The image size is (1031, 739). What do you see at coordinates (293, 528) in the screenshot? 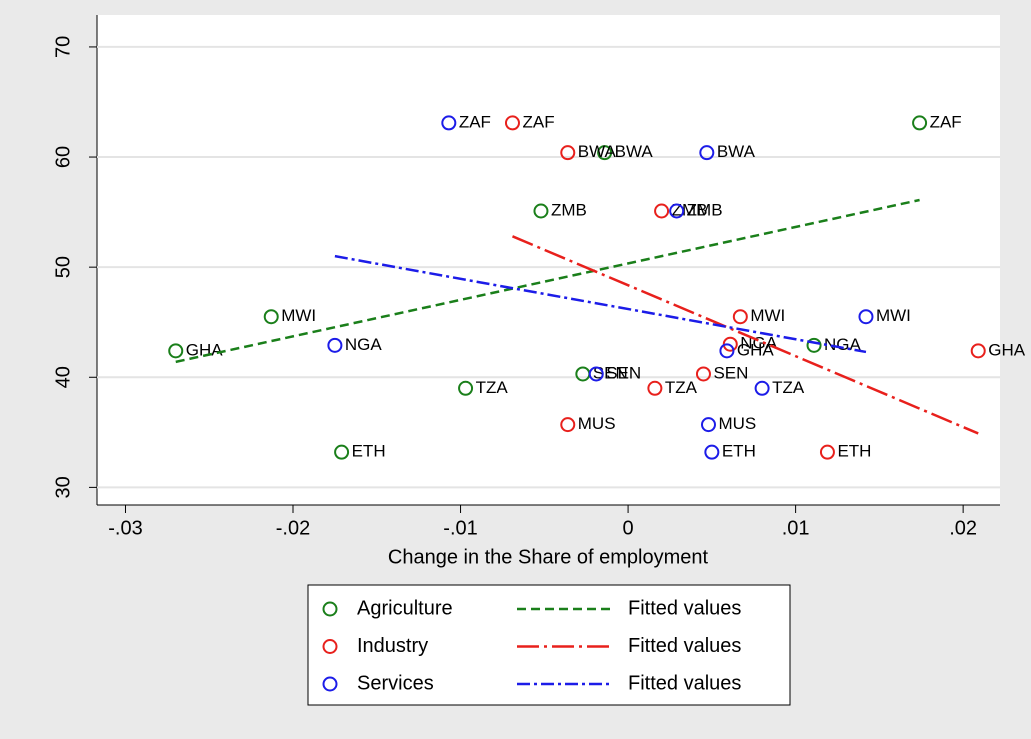
I see `x-tick-label: -.02` at bounding box center [293, 528].